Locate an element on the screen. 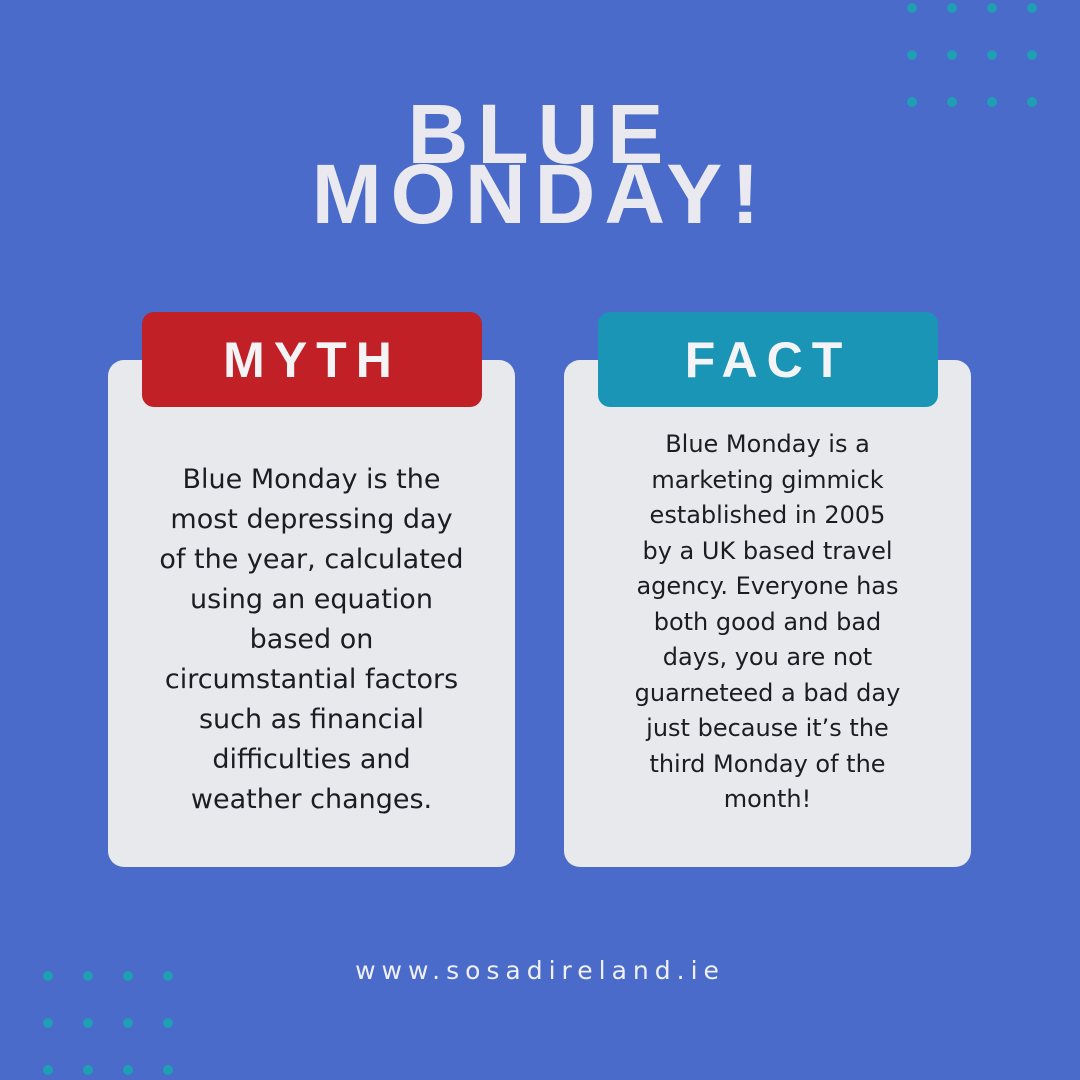 This screenshot has width=1080, height=1080. body-line: agency. Everyone has is located at coordinates (767, 586).